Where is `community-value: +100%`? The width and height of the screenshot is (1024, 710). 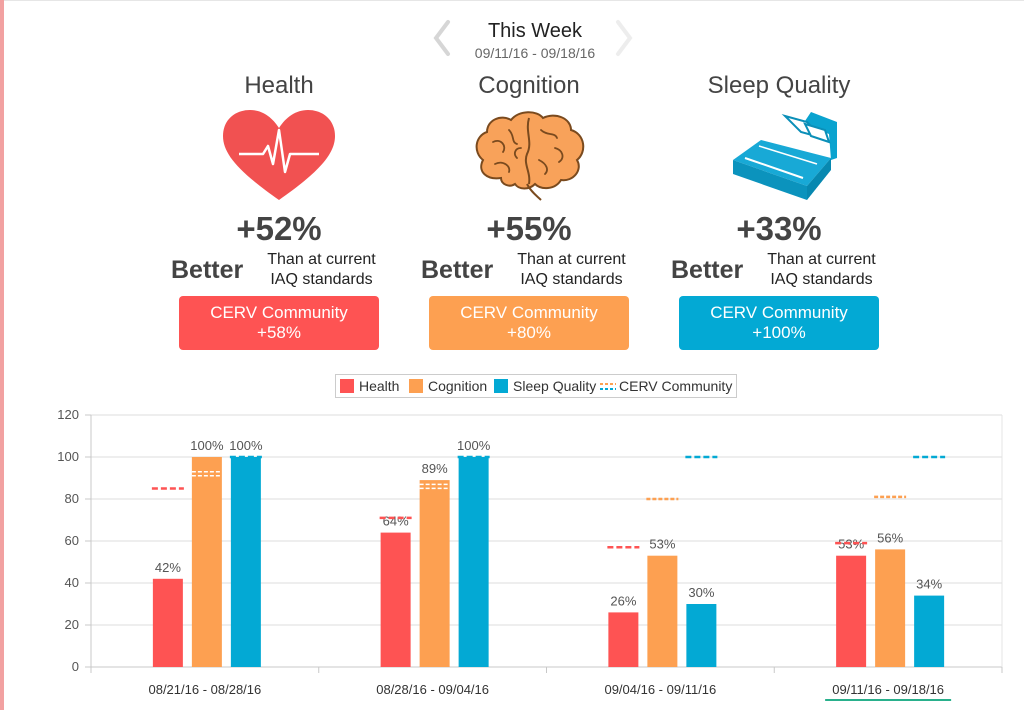 community-value: +100% is located at coordinates (779, 332).